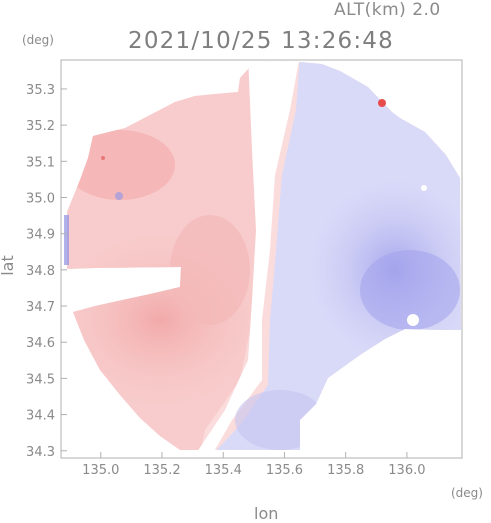 The width and height of the screenshot is (491, 523). I want to click on x-tick-label: 135.8, so click(345, 470).